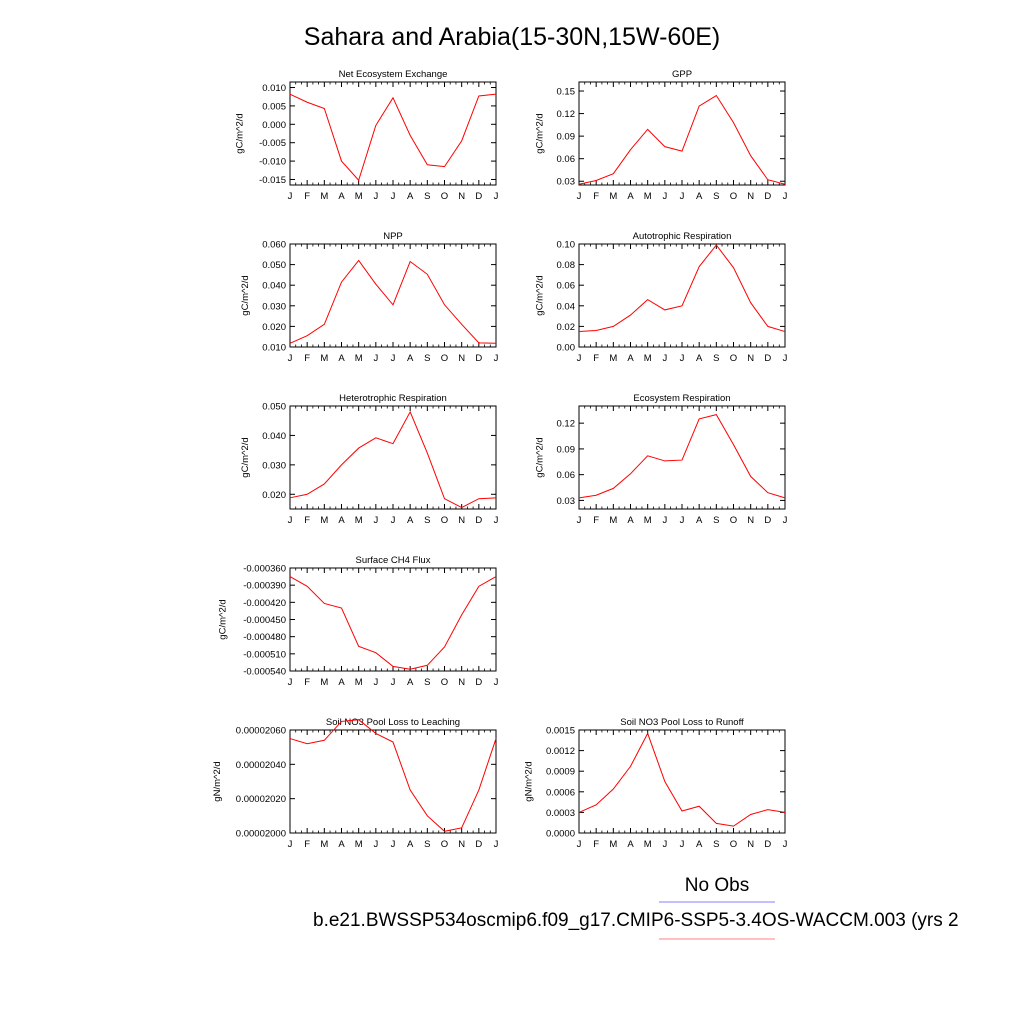 The width and height of the screenshot is (1024, 1024). What do you see at coordinates (264, 637) in the screenshot?
I see `y-tick-label: -0.000480` at bounding box center [264, 637].